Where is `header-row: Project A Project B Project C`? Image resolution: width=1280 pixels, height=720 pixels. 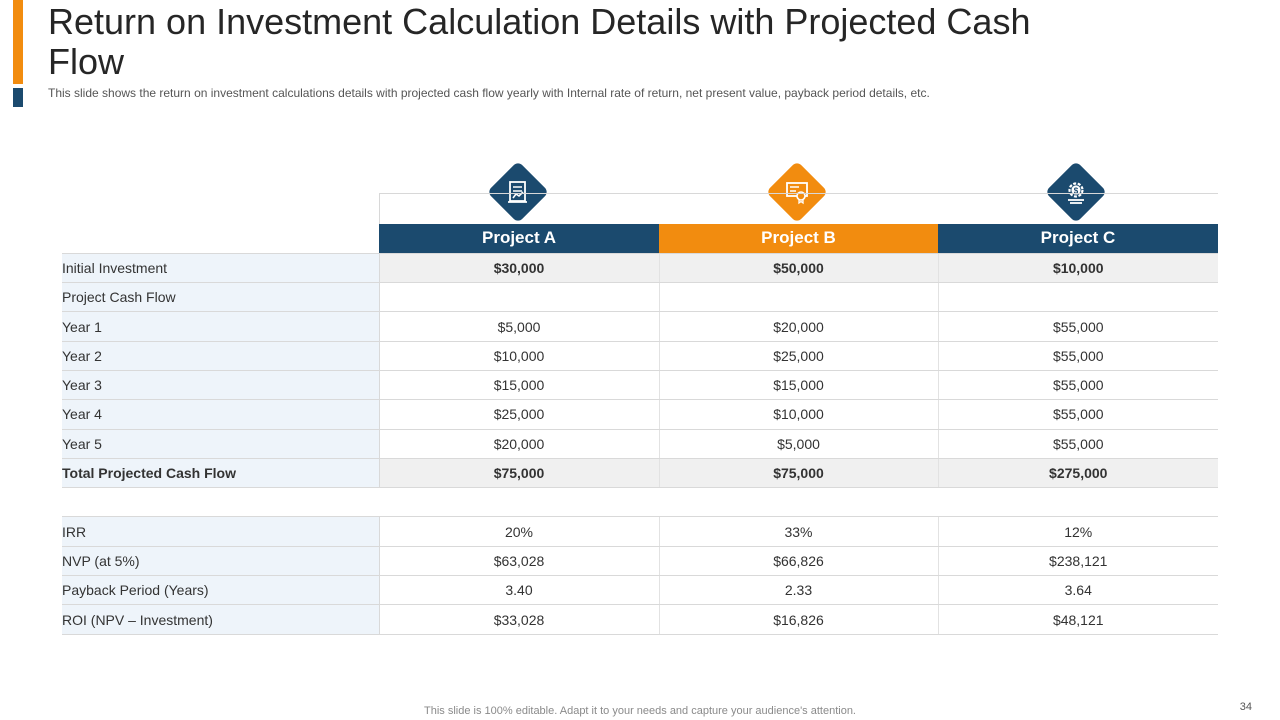
header-row: Project A Project B Project C is located at coordinates (640, 239).